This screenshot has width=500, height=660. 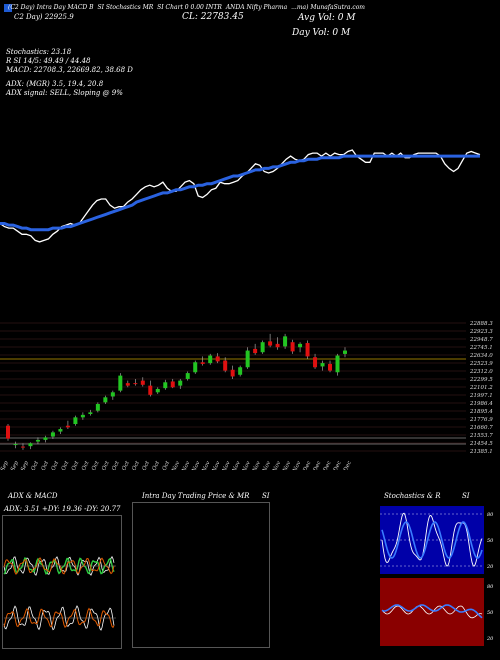 I want to click on stochastics-value: Stochastics: 23.18, so click(x=39, y=52).